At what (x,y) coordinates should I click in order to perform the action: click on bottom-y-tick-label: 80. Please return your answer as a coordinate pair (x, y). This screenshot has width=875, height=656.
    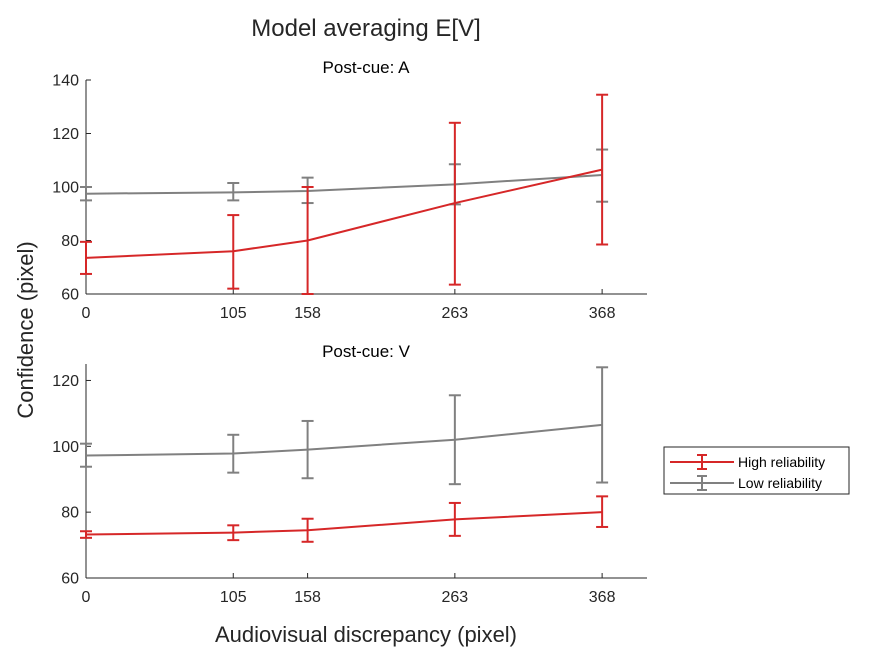
    Looking at the image, I should click on (70, 513).